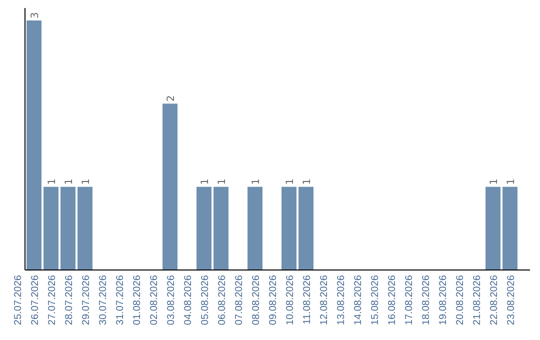 The width and height of the screenshot is (540, 340). What do you see at coordinates (375, 300) in the screenshot?
I see `x-tick-label: 15.08.2026` at bounding box center [375, 300].